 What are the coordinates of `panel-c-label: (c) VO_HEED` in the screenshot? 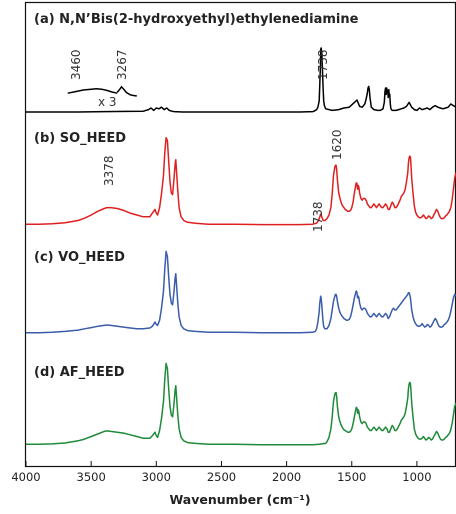 It's located at (79, 257).